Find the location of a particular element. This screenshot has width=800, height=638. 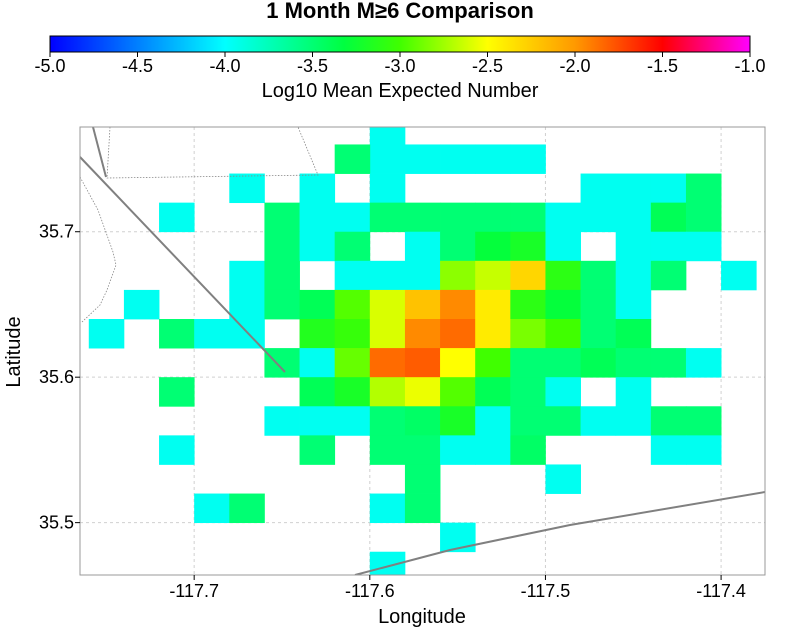

x-tick-label: -117.4 is located at coordinates (721, 591).